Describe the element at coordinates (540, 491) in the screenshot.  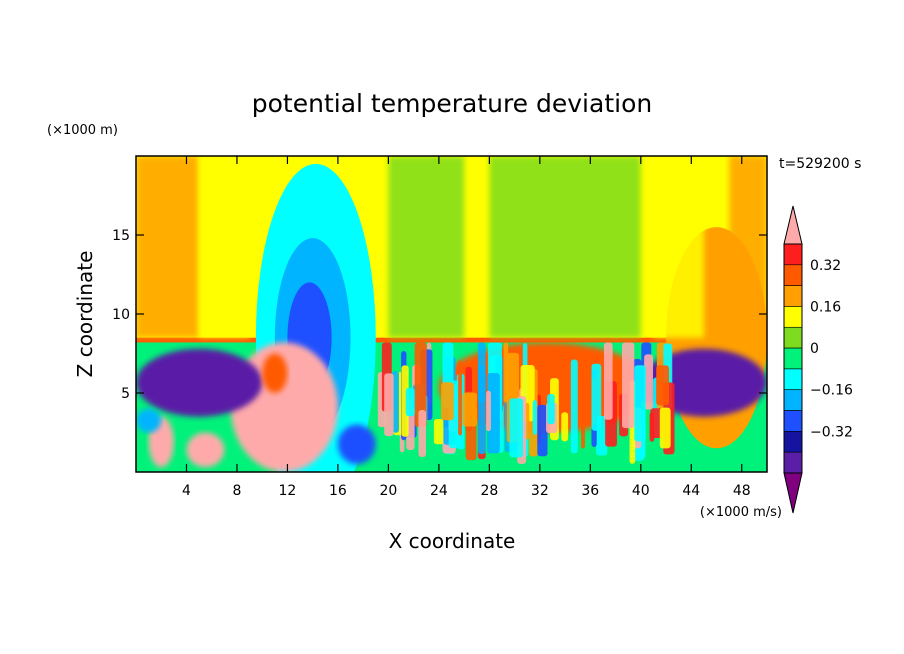
I see `x-tick-label: 32` at that location.